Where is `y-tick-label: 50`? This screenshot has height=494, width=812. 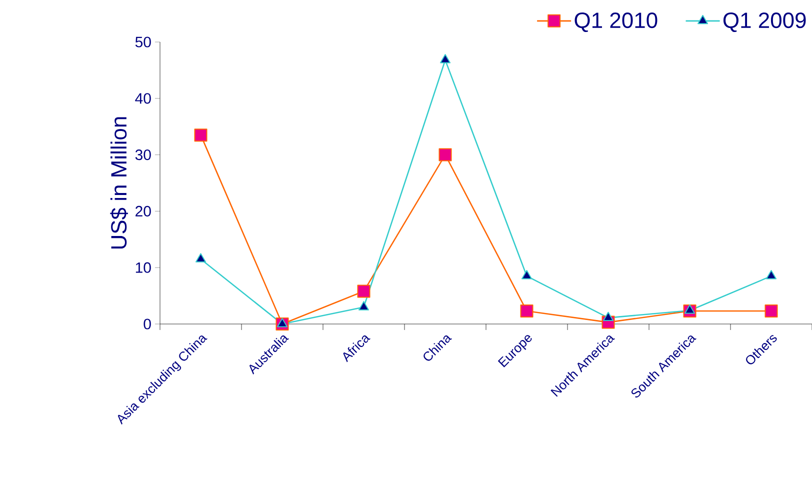
y-tick-label: 50 is located at coordinates (143, 42).